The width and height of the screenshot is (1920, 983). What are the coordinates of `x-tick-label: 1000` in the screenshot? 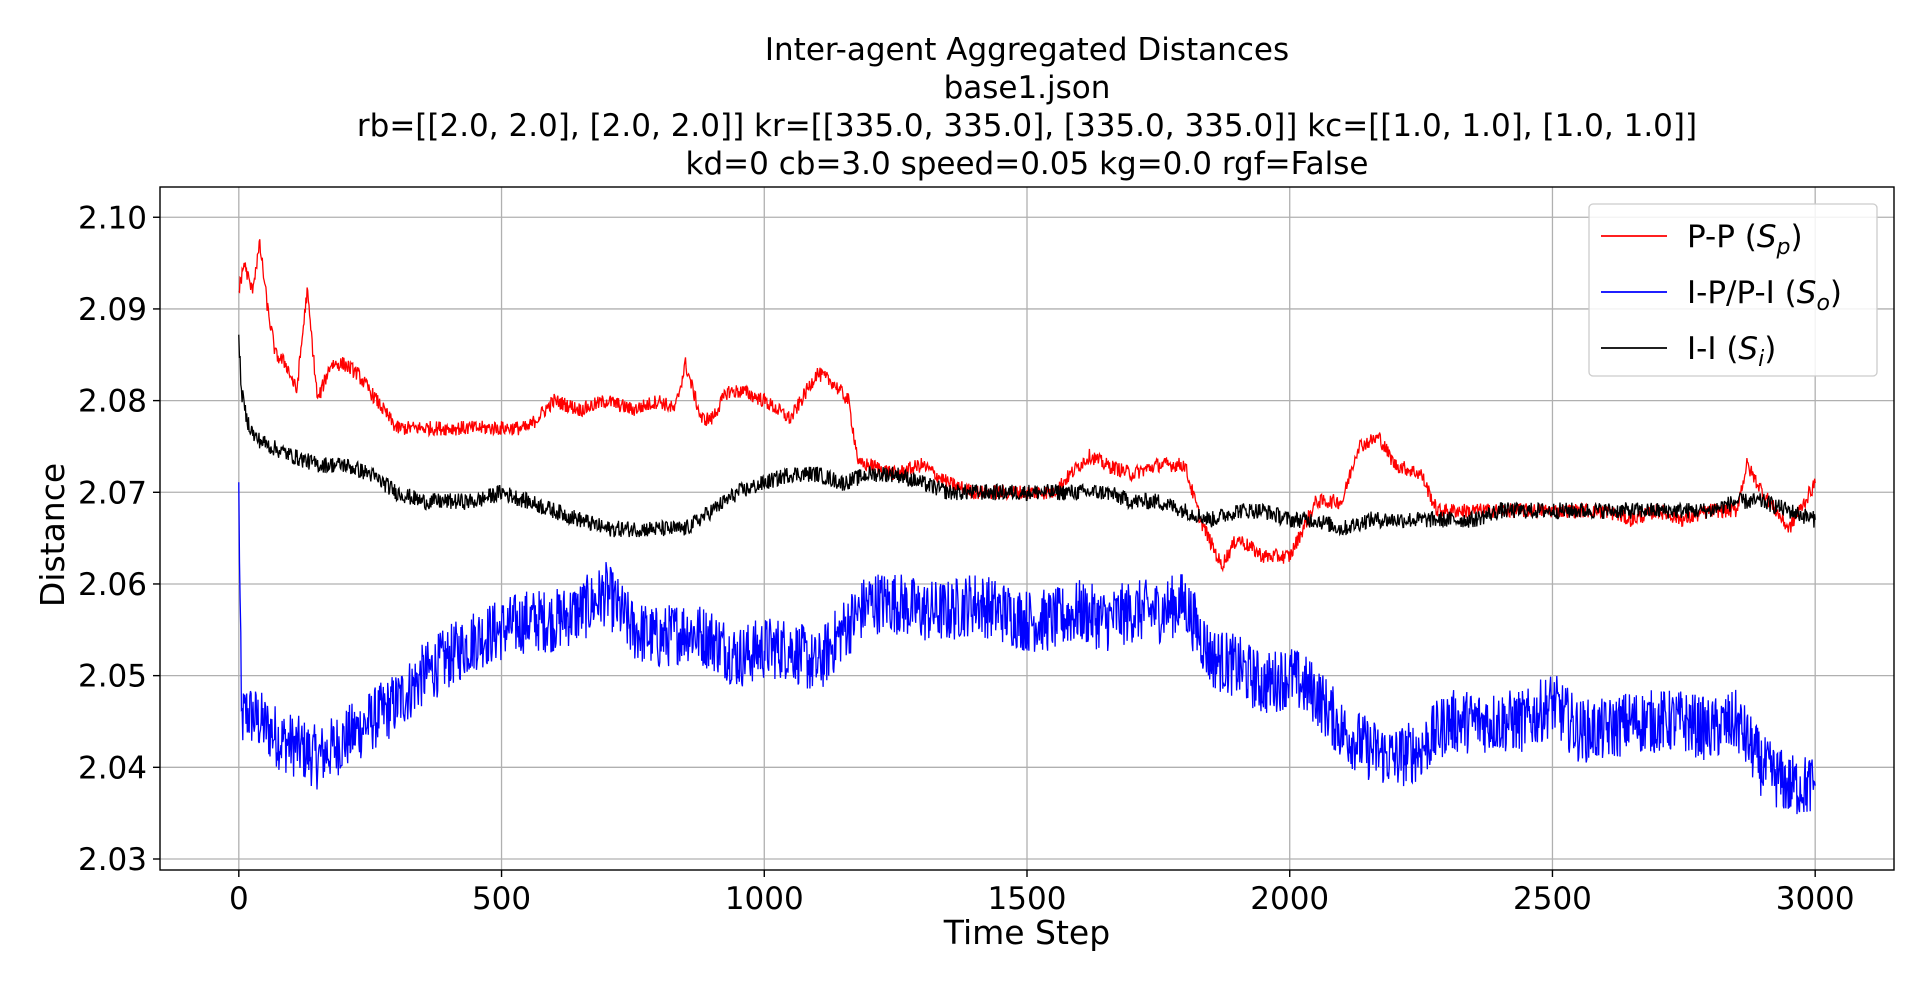 It's located at (764, 899).